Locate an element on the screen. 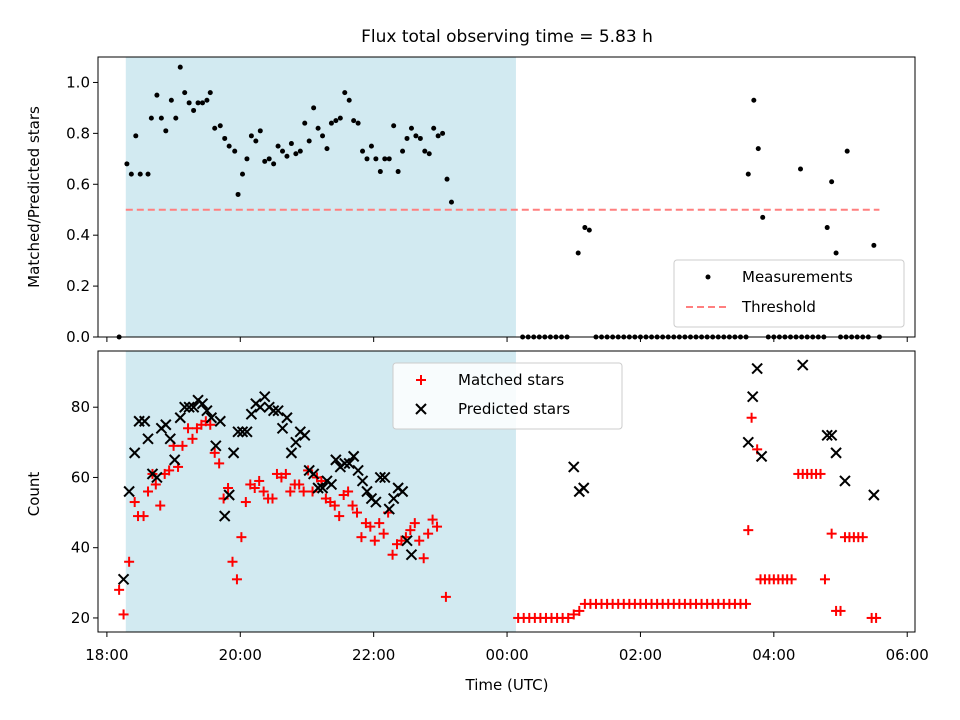 This screenshot has width=960, height=720. y-tick-label: 0.2 is located at coordinates (78, 286).